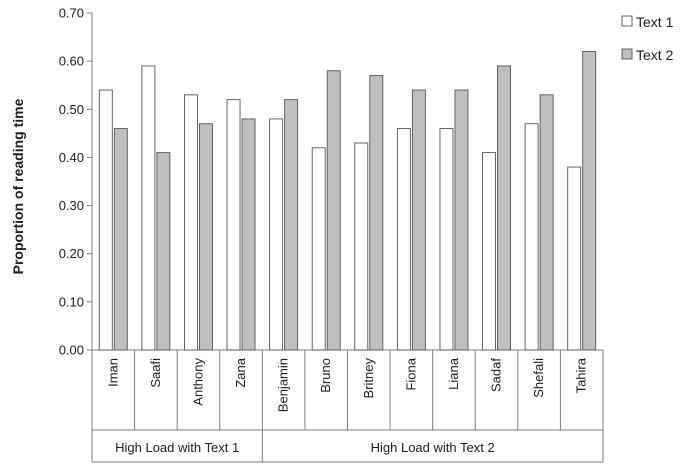  Describe the element at coordinates (276, 234) in the screenshot. I see `bar-text-1-benjamin` at that location.